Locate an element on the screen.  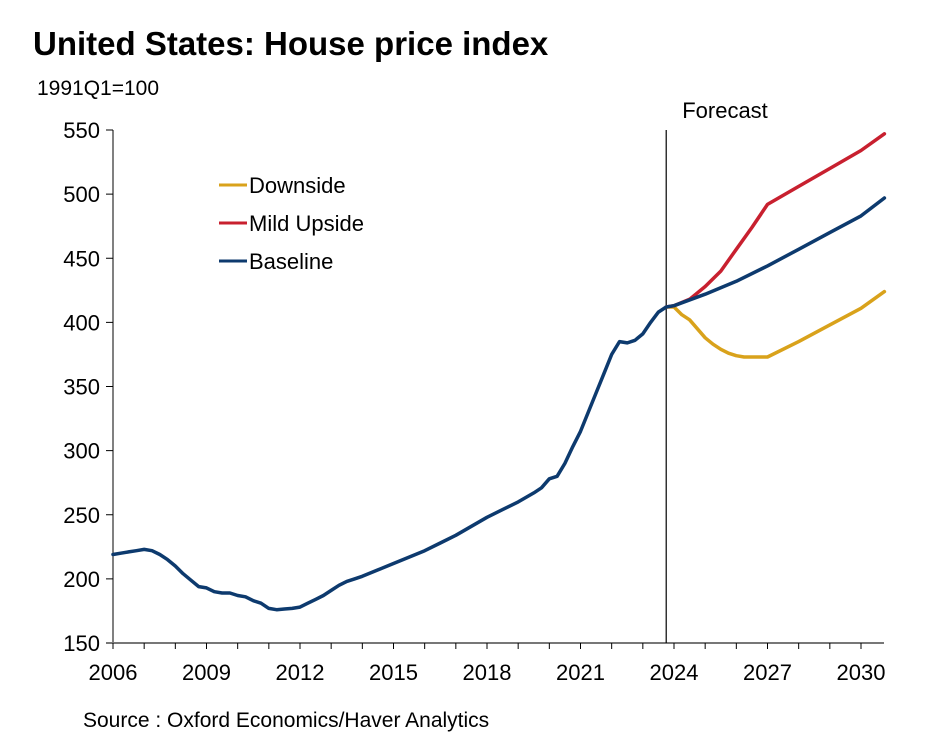
x-tick-label: 2015 is located at coordinates (393, 672).